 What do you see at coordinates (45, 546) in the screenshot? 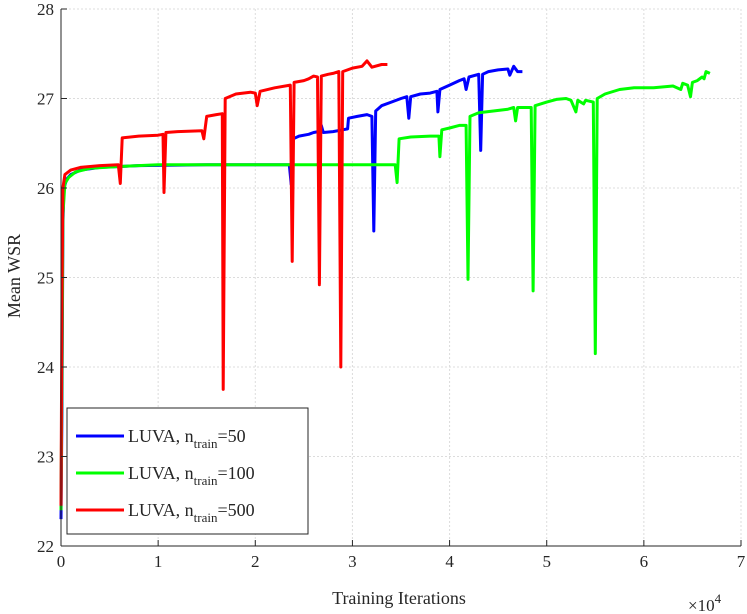
I see `y-tick-label: 22` at bounding box center [45, 546].